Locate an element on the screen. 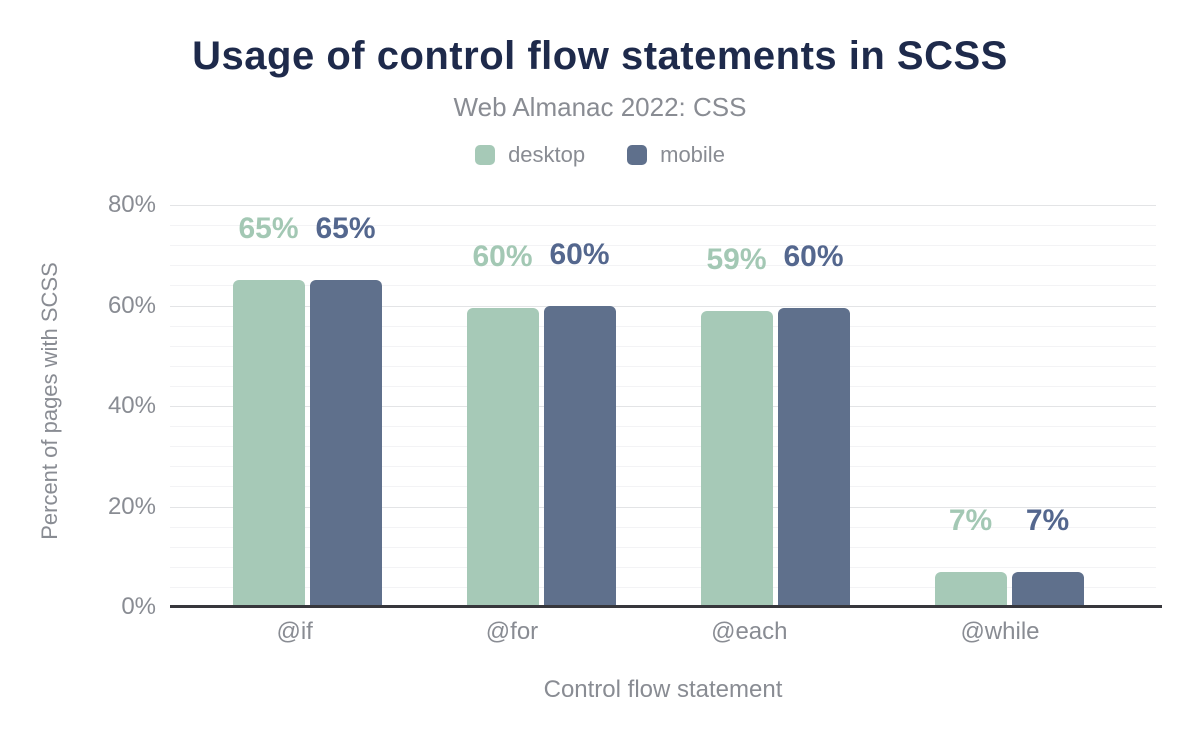 This screenshot has width=1200, height=742. bar-value-label-desktop: 7% is located at coordinates (970, 520).